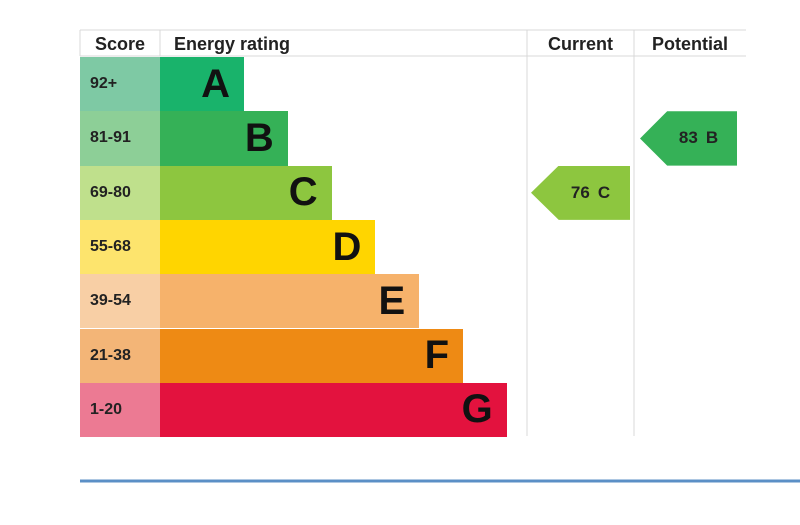 The height and width of the screenshot is (525, 800). I want to click on score-range-g: 1-20, so click(120, 410).